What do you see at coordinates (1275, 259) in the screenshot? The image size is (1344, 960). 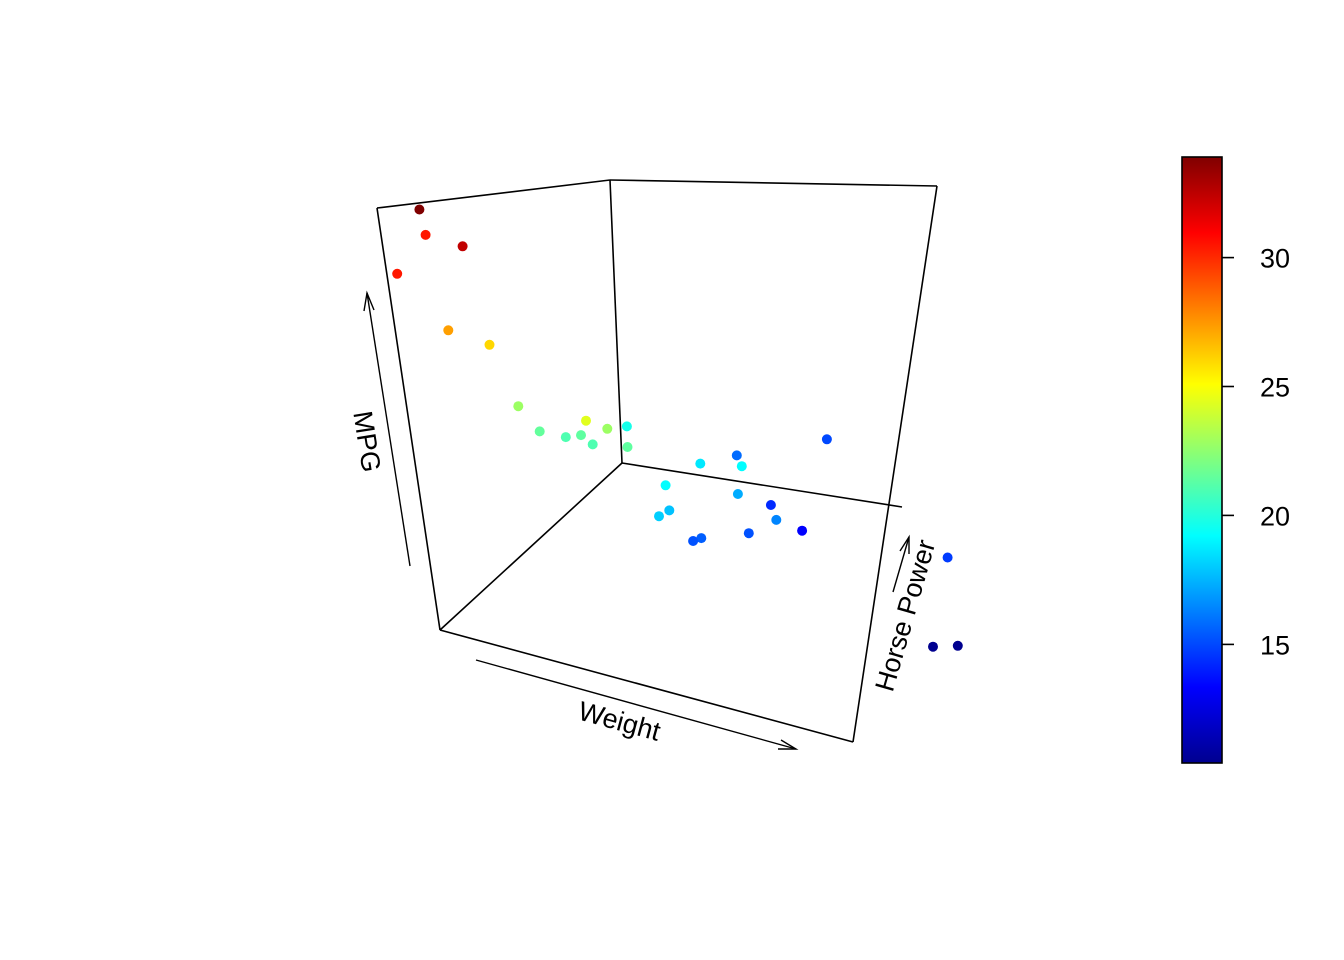 I see `colorbar-tick-label: 30` at bounding box center [1275, 259].